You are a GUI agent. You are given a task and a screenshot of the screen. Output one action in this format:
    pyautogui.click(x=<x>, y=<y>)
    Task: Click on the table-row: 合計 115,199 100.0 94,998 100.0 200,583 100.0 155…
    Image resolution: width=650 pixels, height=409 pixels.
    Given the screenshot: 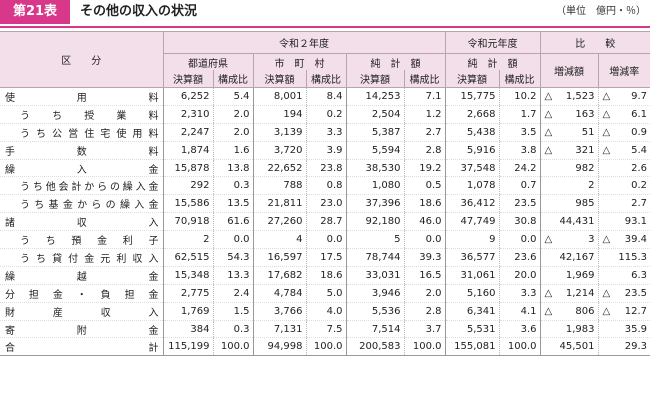 What is the action you would take?
    pyautogui.click(x=325, y=347)
    